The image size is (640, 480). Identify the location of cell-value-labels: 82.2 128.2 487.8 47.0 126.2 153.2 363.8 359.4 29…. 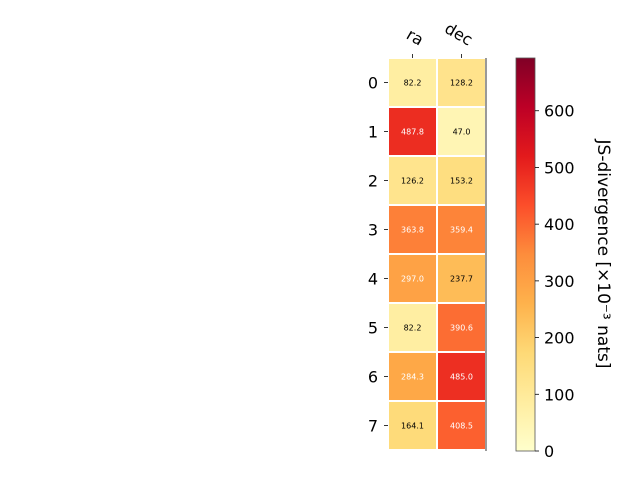
(437, 255).